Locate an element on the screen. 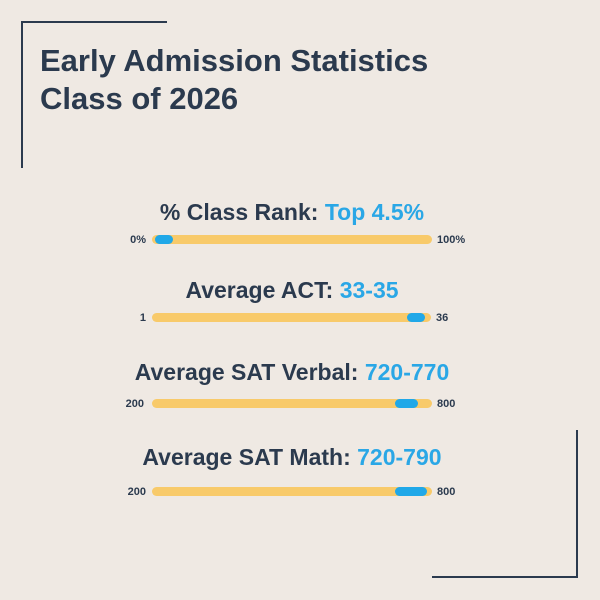 The width and height of the screenshot is (600, 600). frame-corner-top-left is located at coordinates (94, 94).